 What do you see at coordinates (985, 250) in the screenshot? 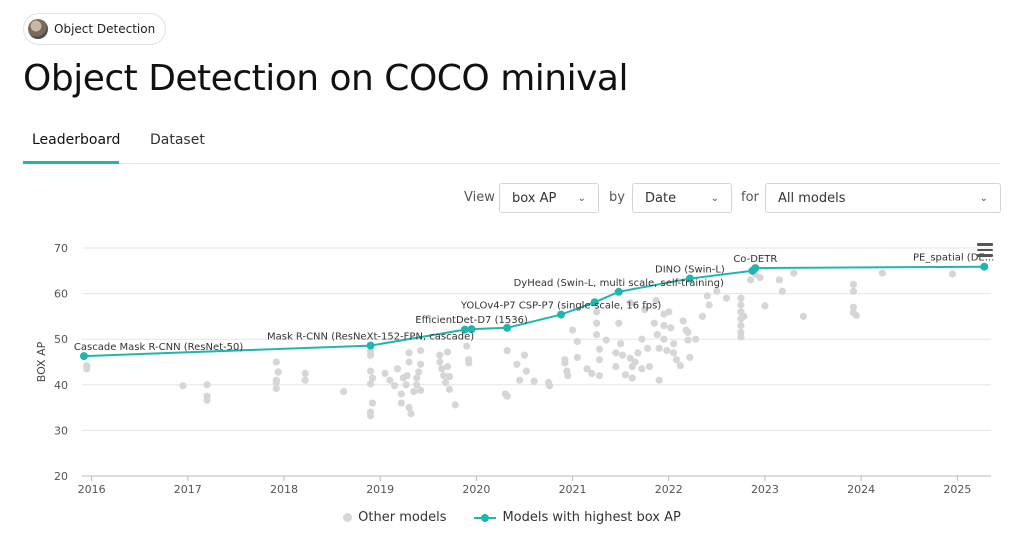
I see `chart-menu-icon` at bounding box center [985, 250].